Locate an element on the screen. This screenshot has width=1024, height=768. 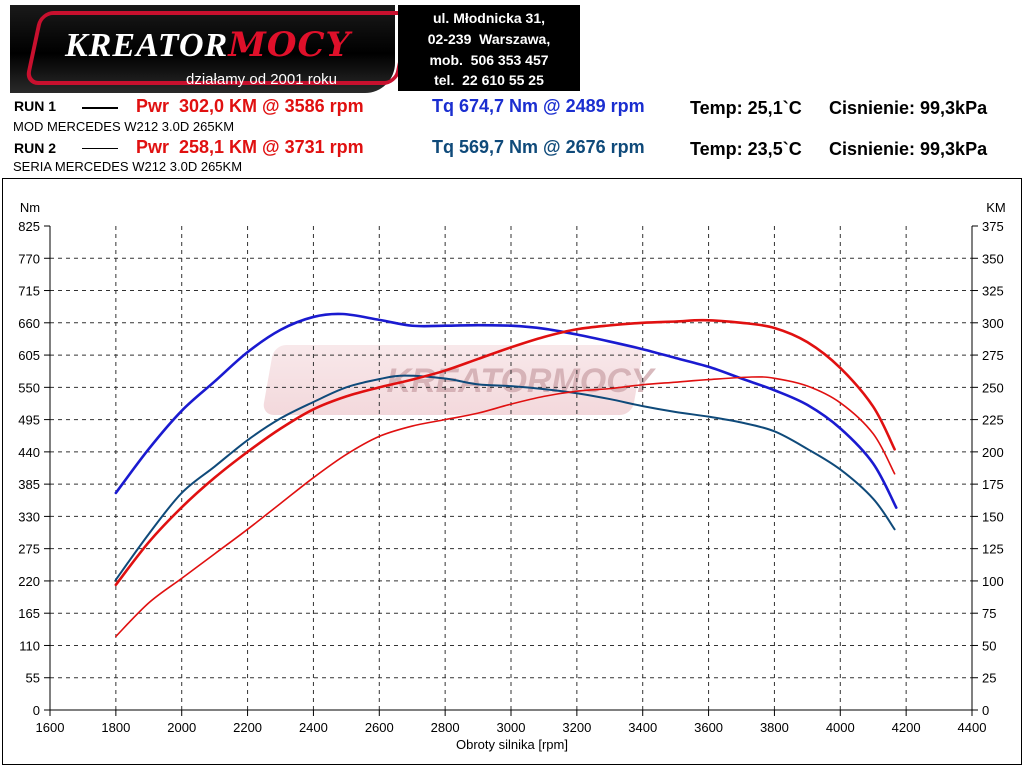
watermark-text: KREATORMOCY is located at coordinates (522, 381).